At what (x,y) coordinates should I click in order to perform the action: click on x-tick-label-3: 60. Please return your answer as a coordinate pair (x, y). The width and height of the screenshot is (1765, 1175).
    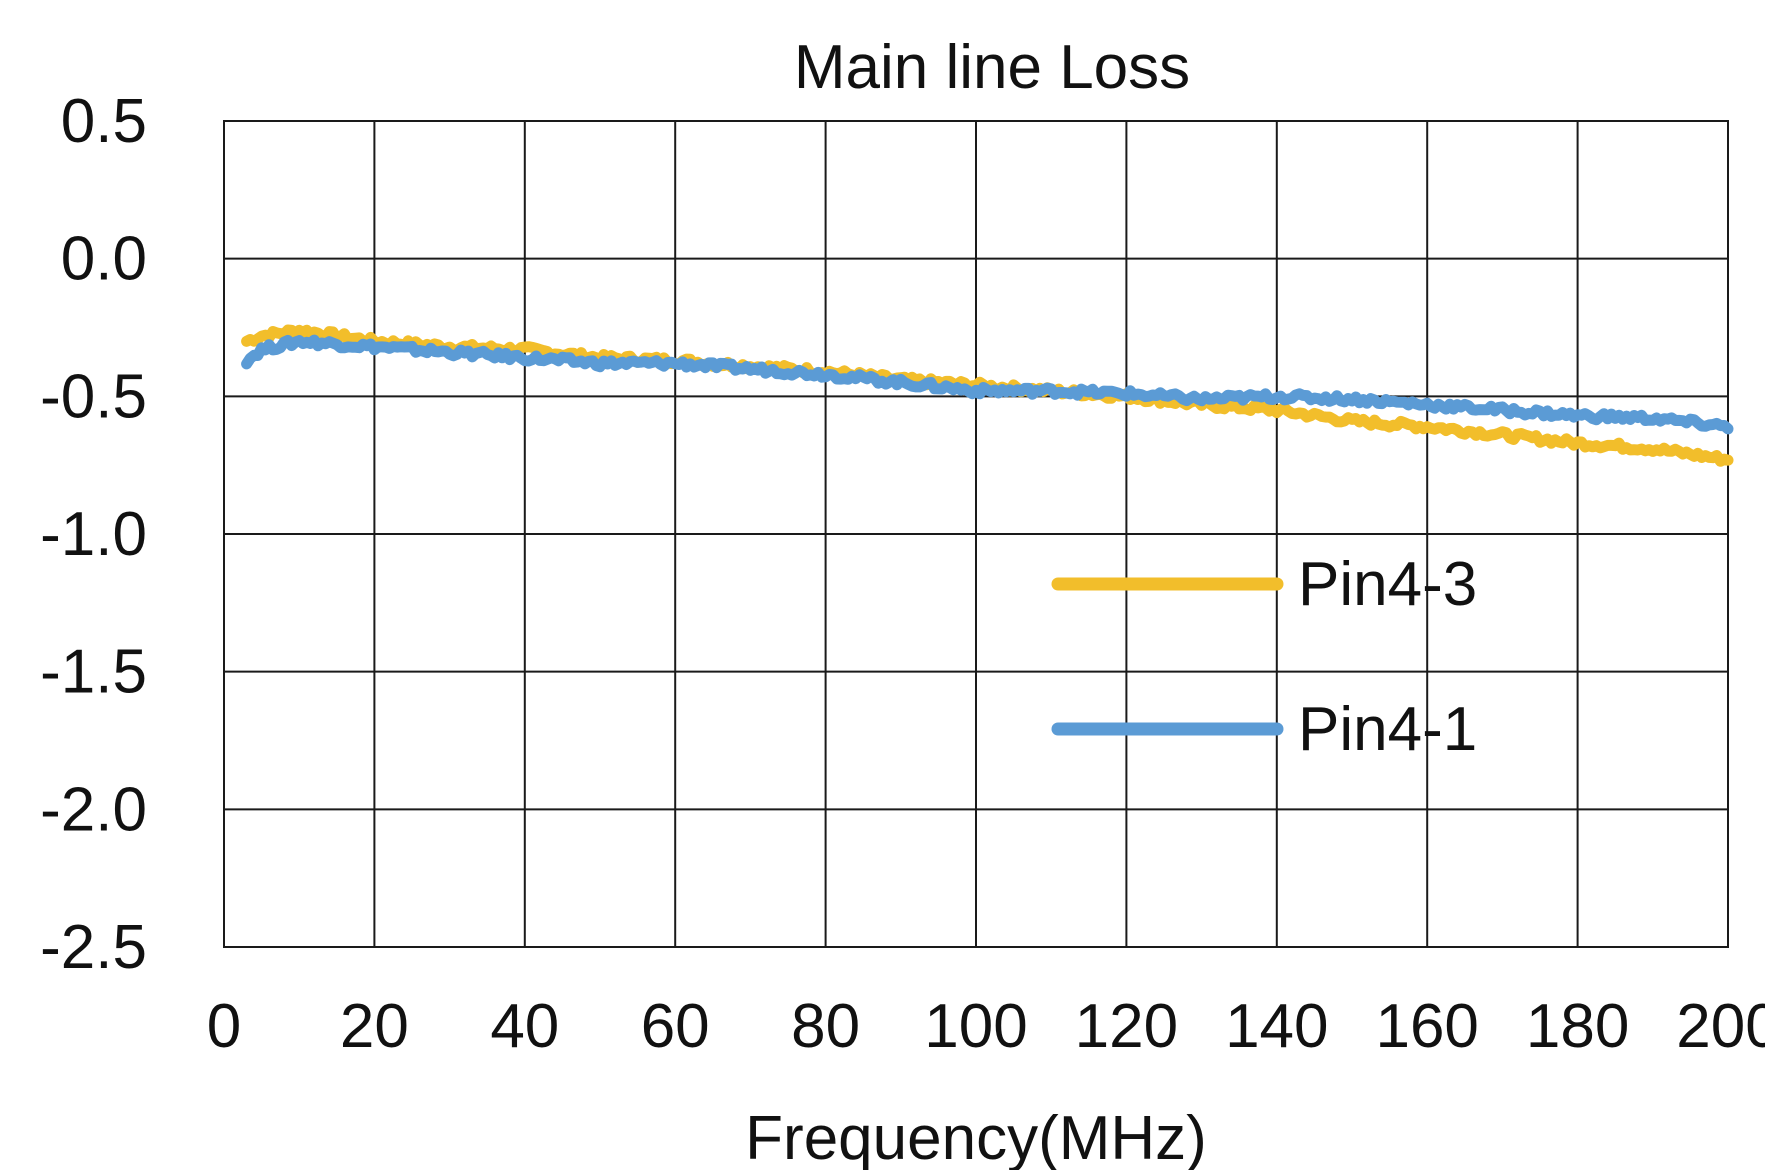
    Looking at the image, I should click on (675, 1026).